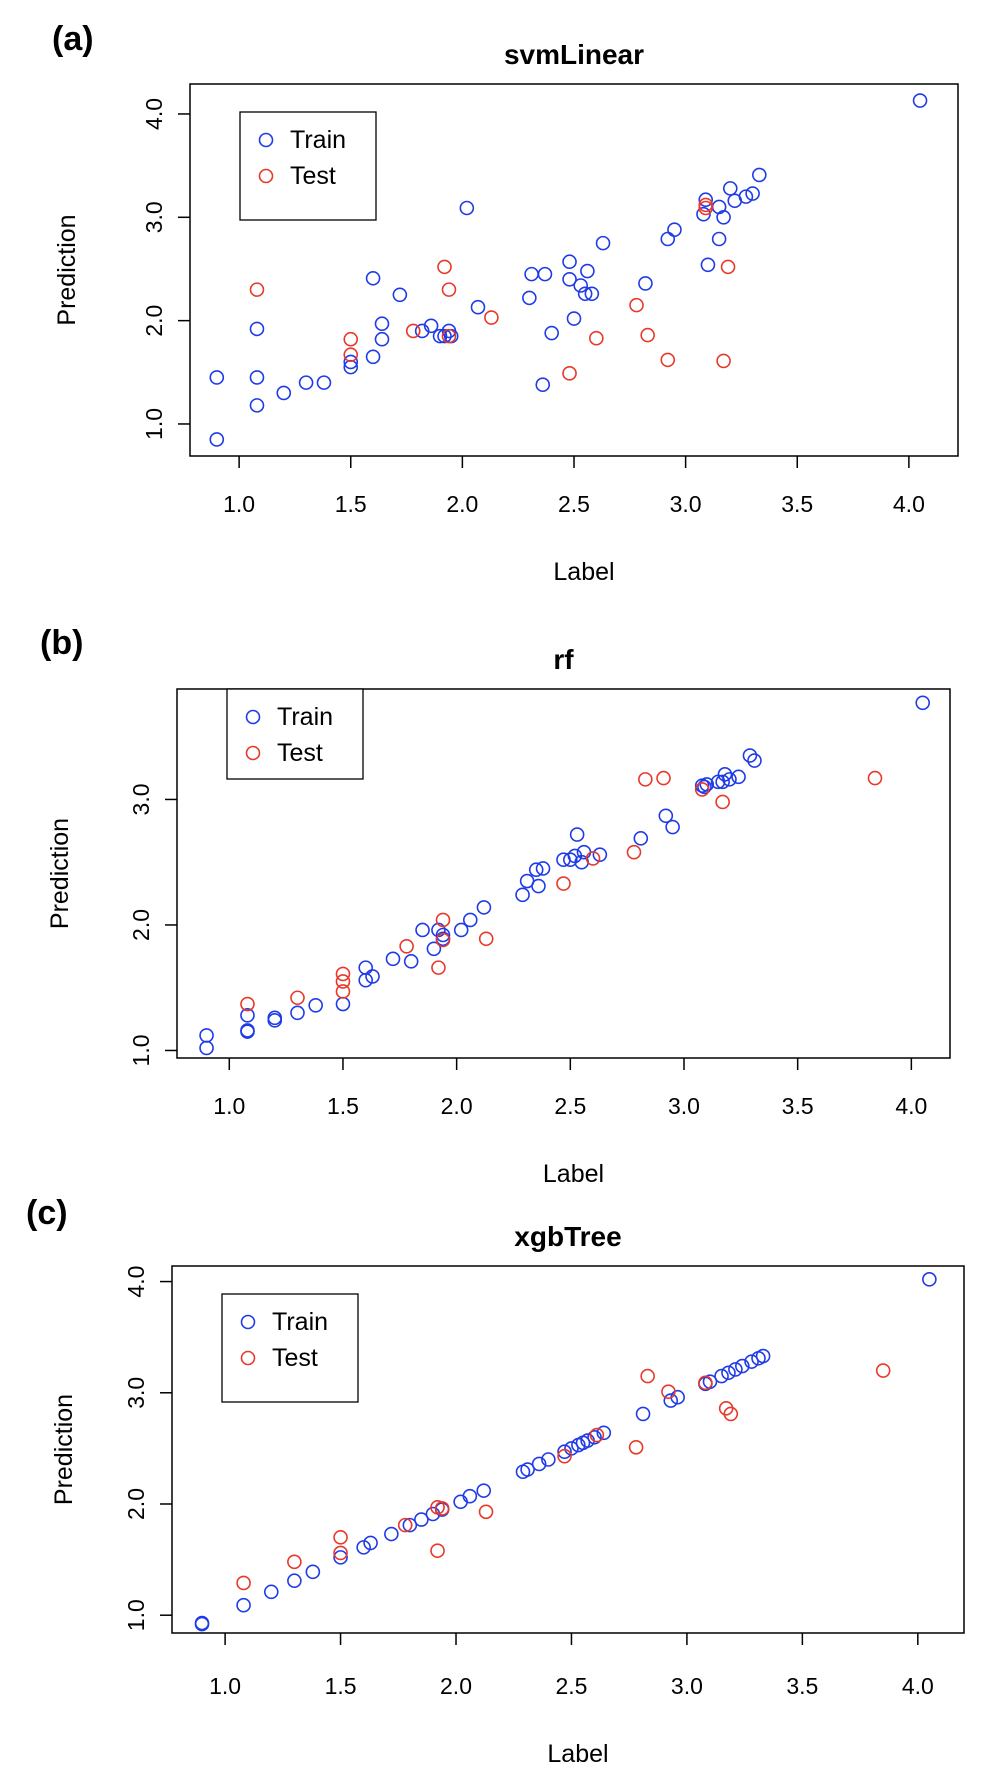  I want to click on panel-letter: (b), so click(62, 643).